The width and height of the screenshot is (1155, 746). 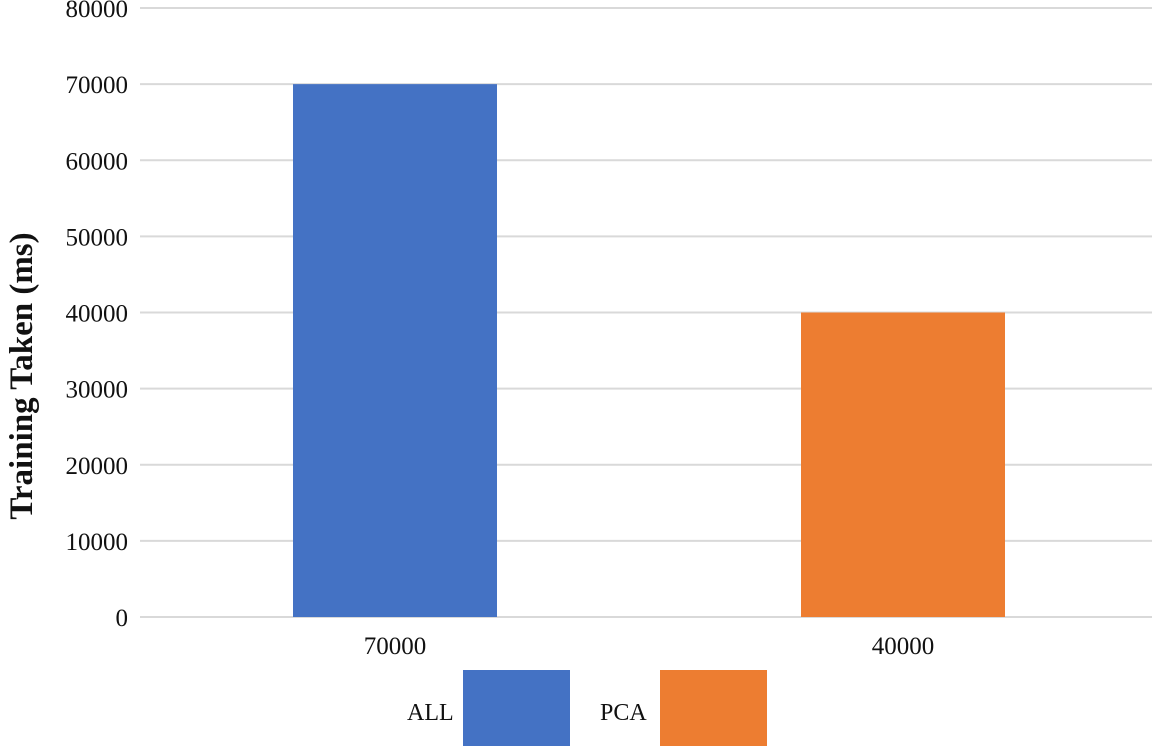 What do you see at coordinates (430, 713) in the screenshot?
I see `legend-label-all: ALL` at bounding box center [430, 713].